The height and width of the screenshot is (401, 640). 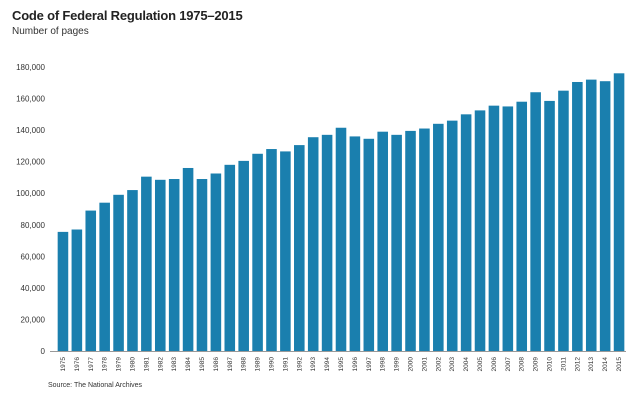 I want to click on x-tick-label: 2009, so click(x=536, y=364).